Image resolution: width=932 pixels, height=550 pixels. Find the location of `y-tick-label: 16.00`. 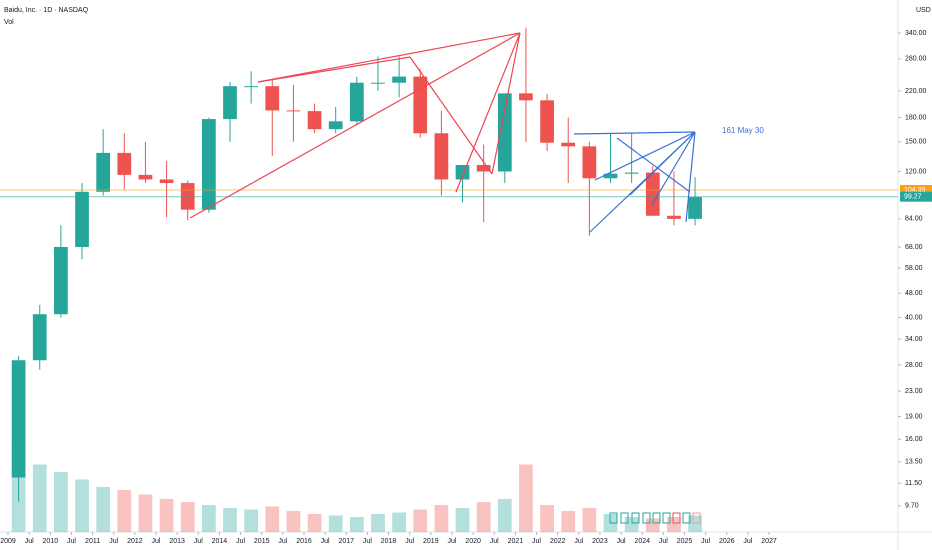

y-tick-label: 16.00 is located at coordinates (914, 439).